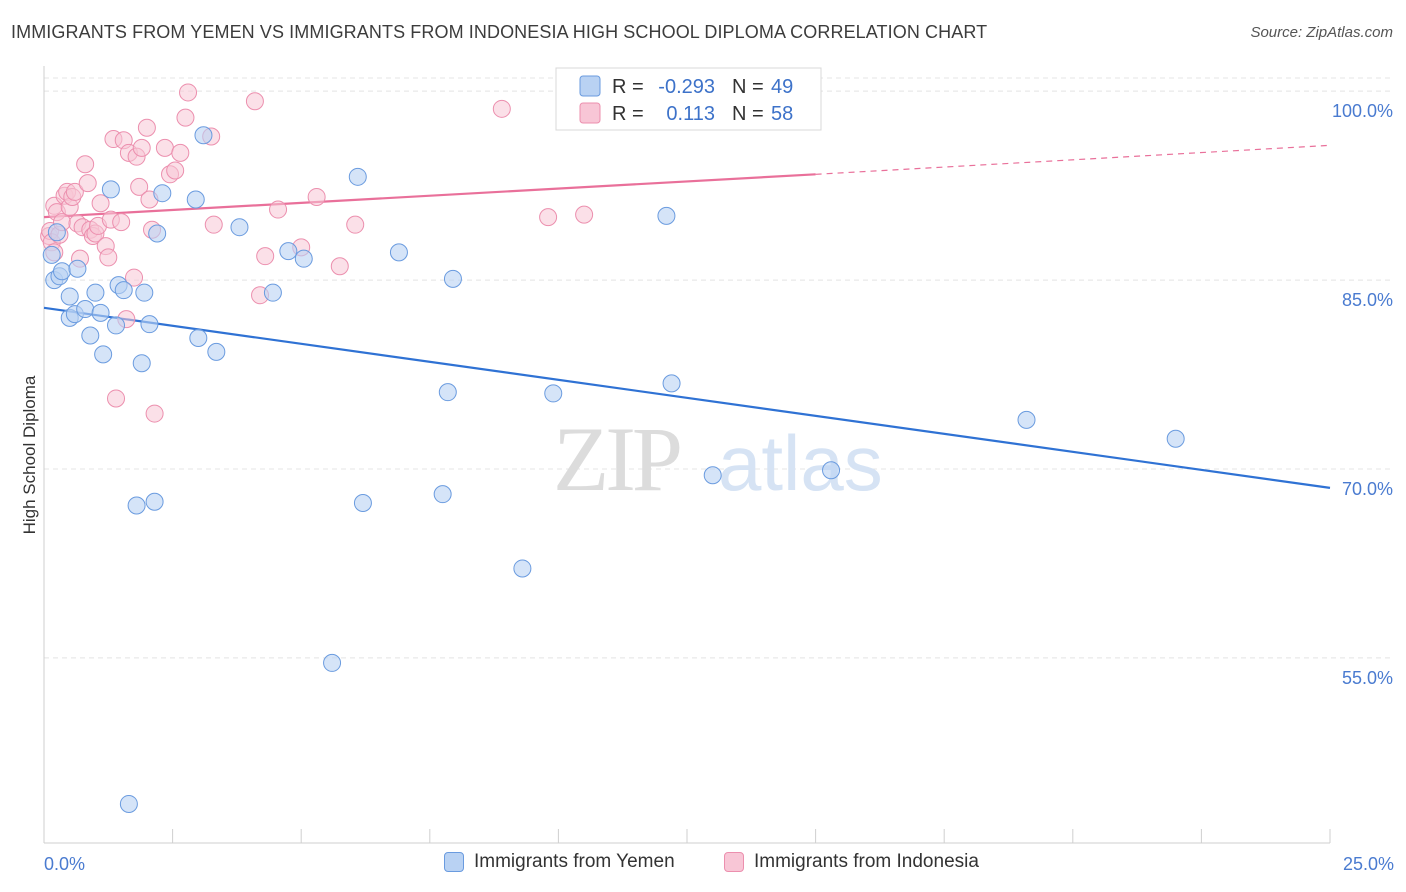 The image size is (1406, 892). I want to click on y-tick-label: 100.0%, so click(1362, 111).